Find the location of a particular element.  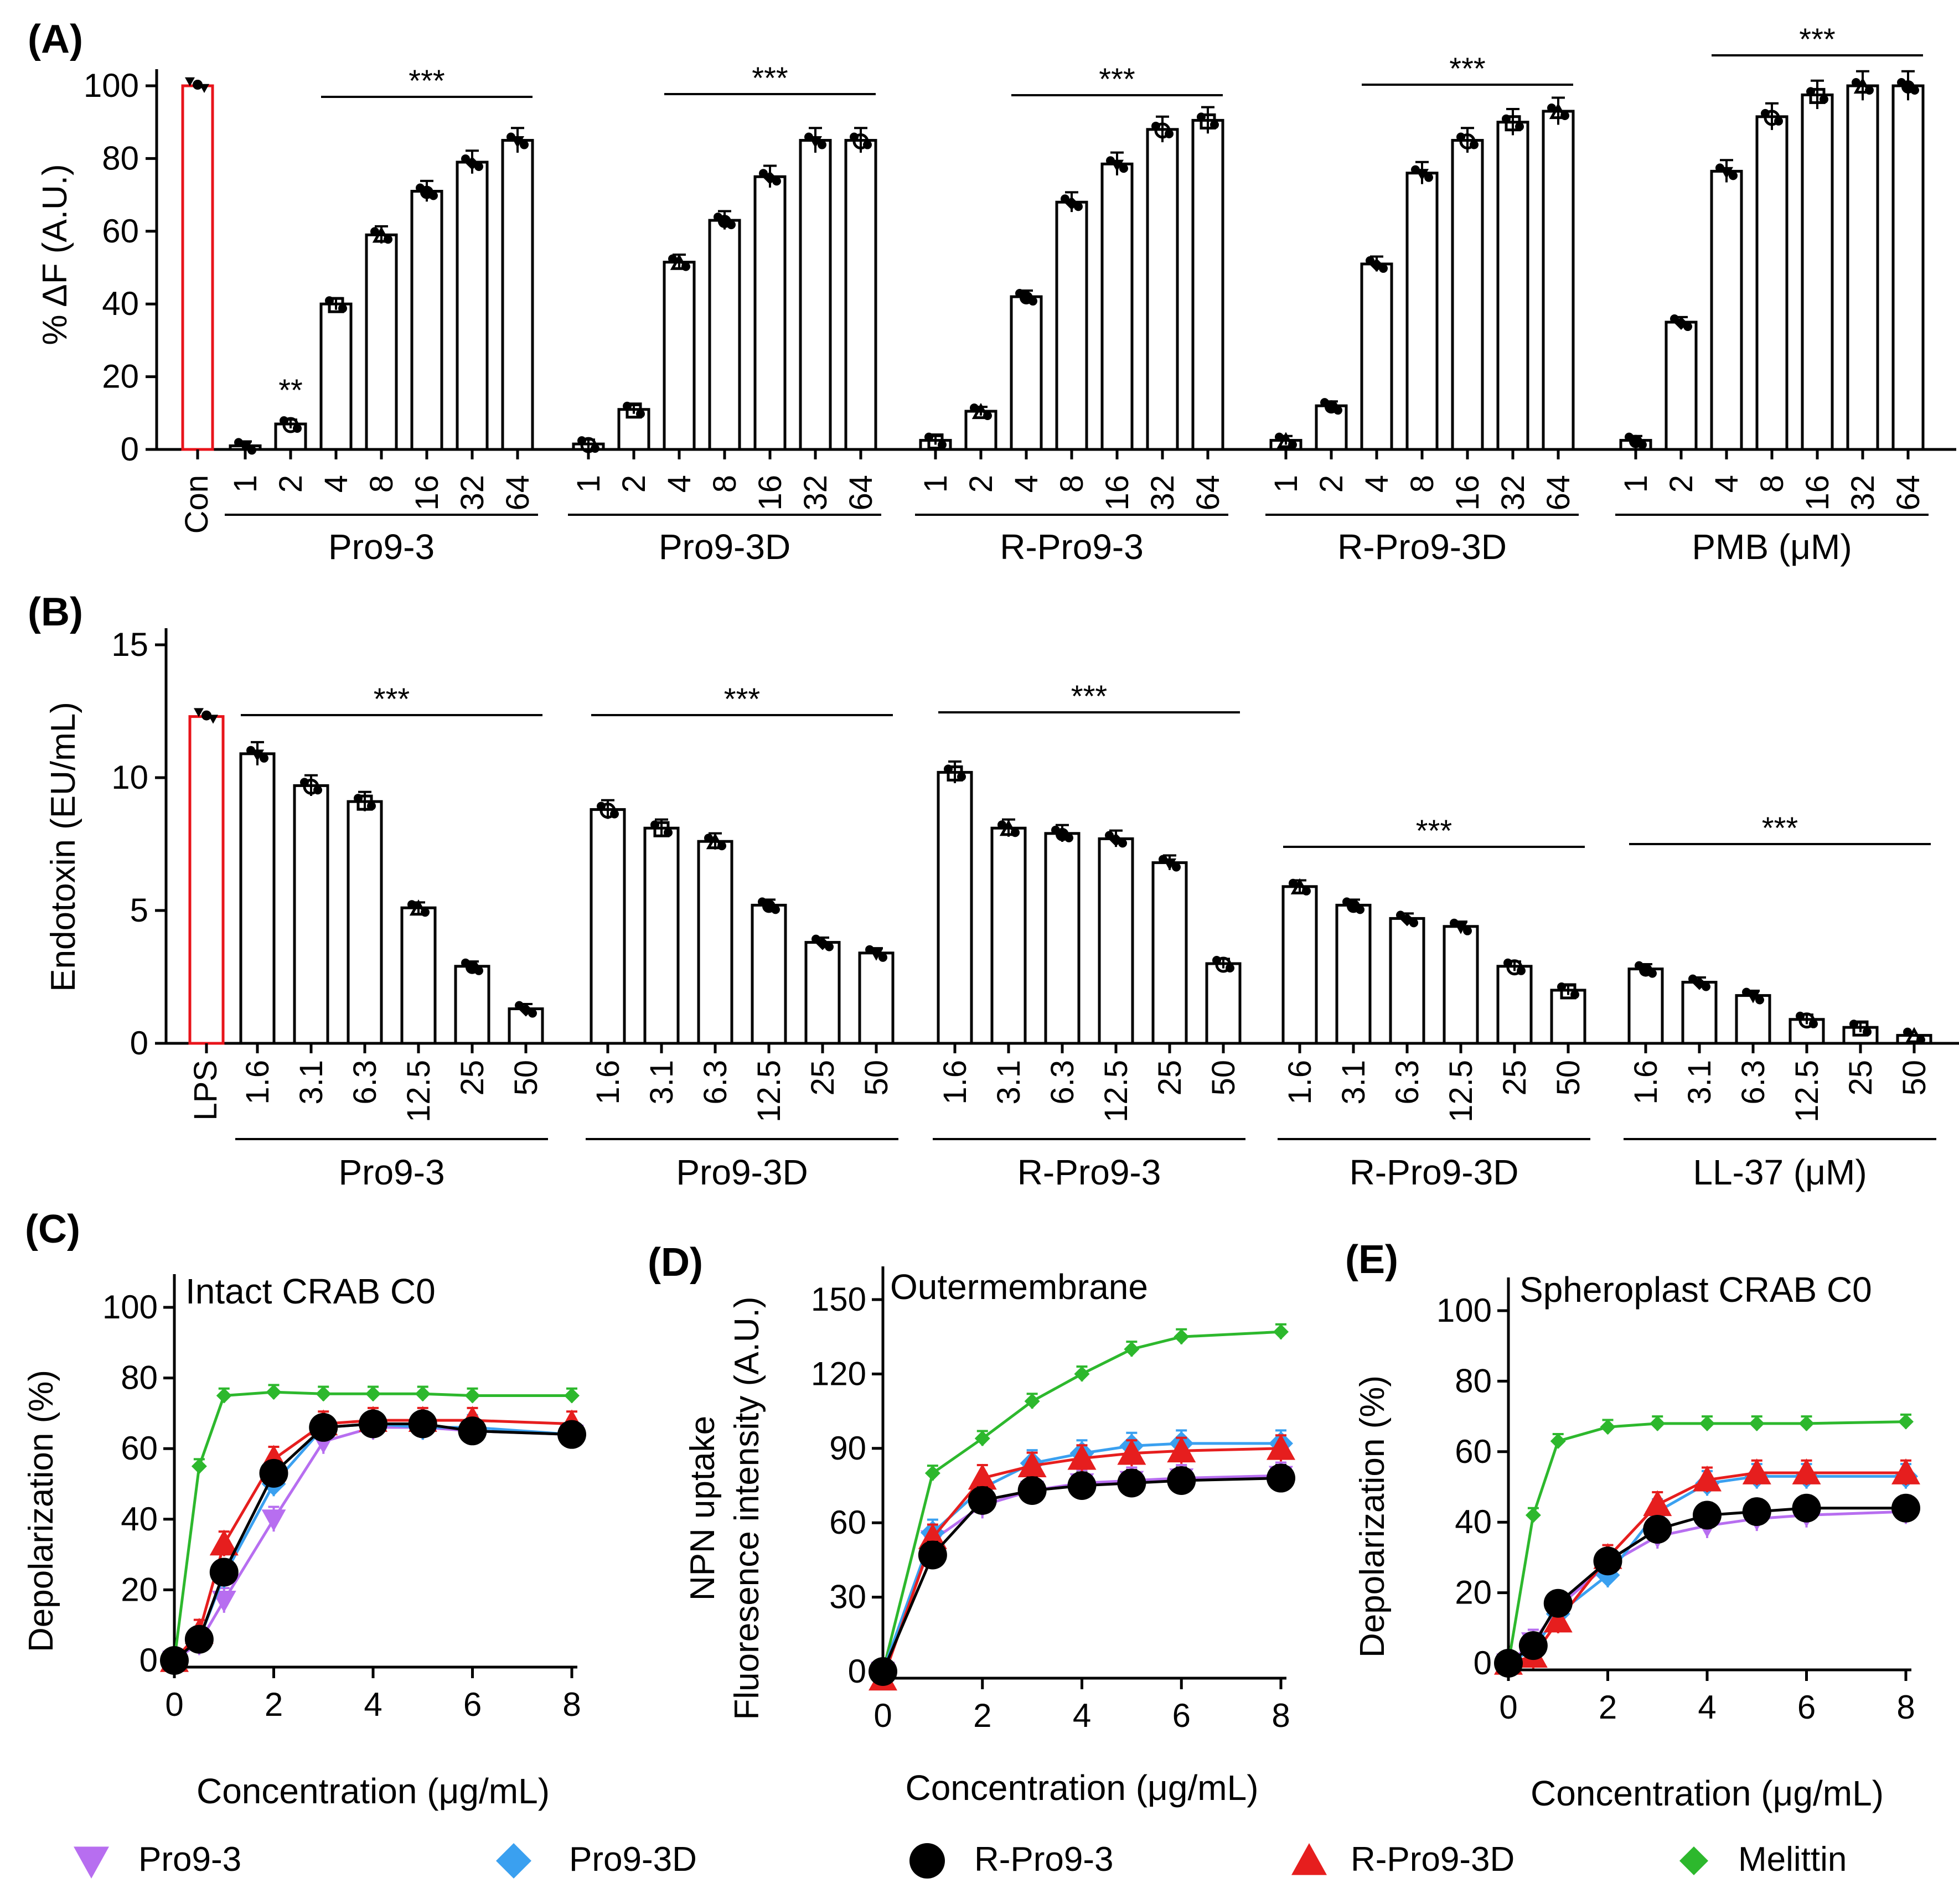

panel-E-x-tick-label: 2 is located at coordinates (1608, 1707).